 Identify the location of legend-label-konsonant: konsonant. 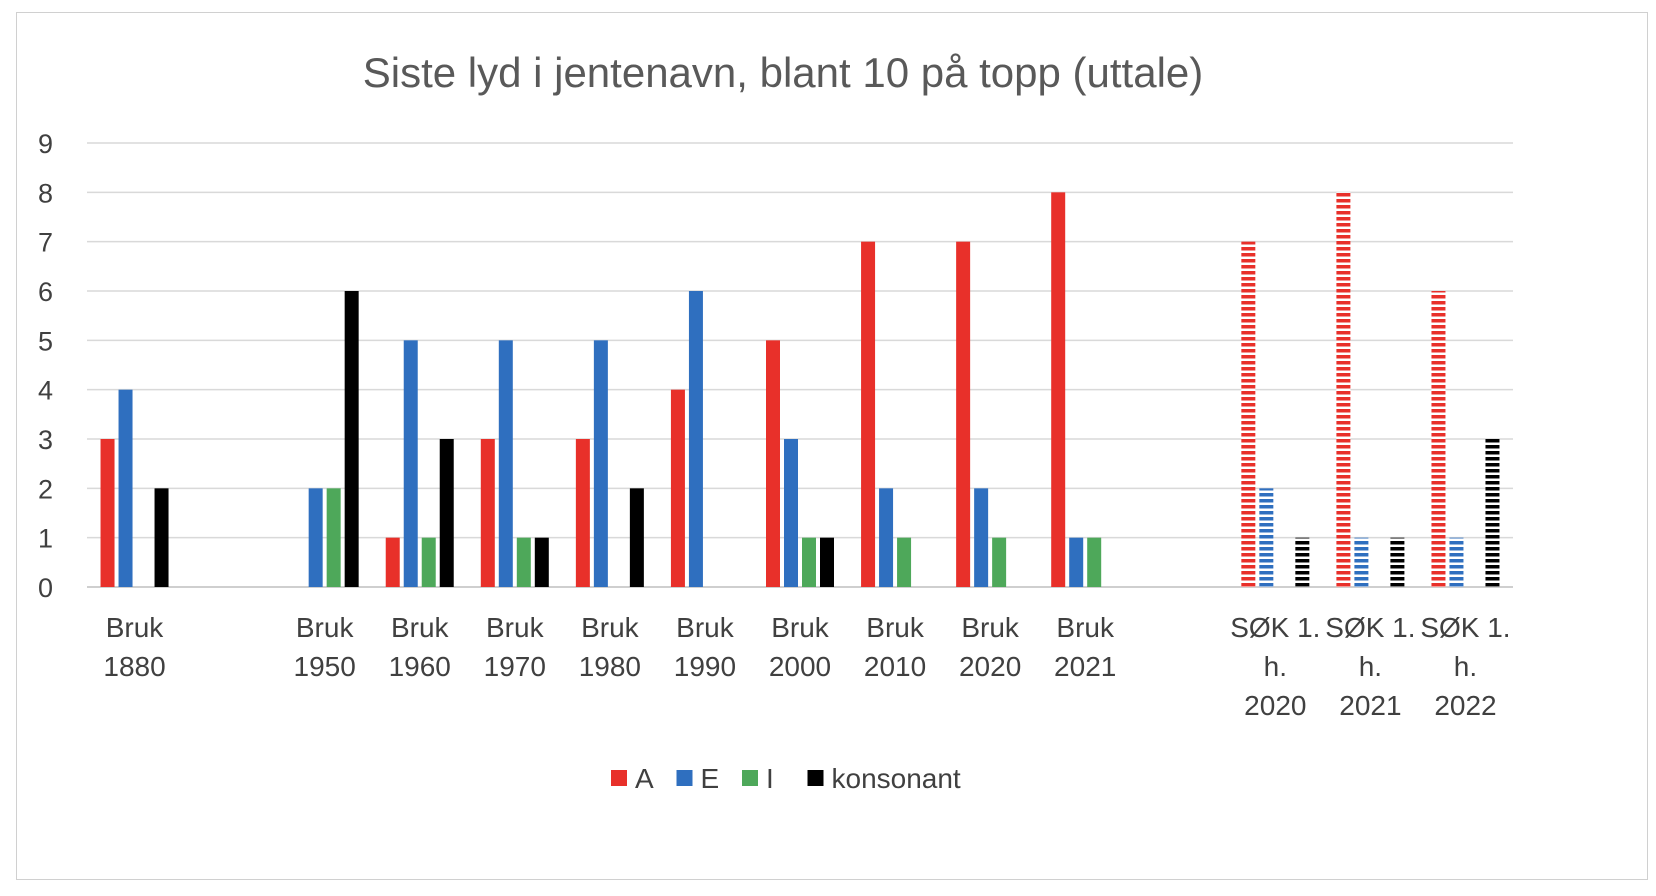
(896, 778).